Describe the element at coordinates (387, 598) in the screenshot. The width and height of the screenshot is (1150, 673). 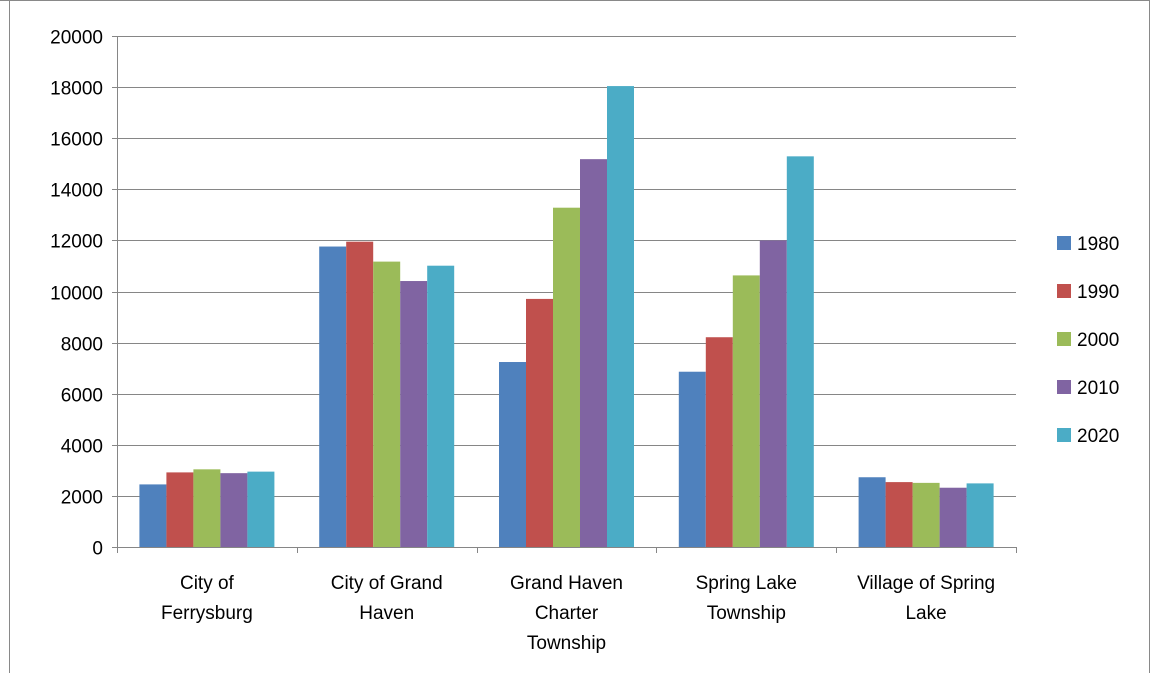
I see `x-category-label: City of Grand Haven` at that location.